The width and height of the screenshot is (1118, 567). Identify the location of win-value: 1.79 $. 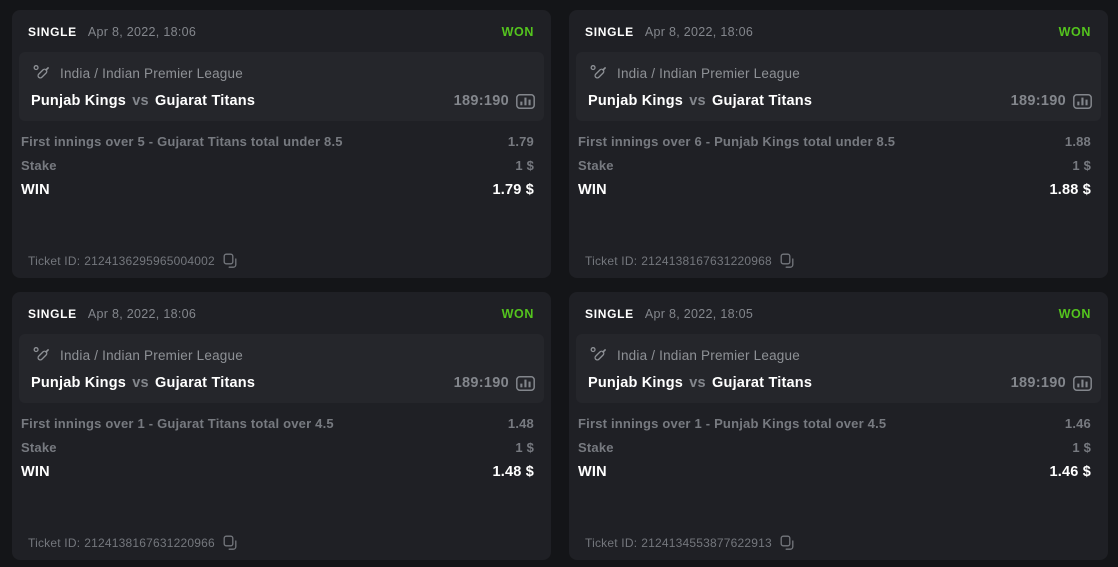
(513, 190).